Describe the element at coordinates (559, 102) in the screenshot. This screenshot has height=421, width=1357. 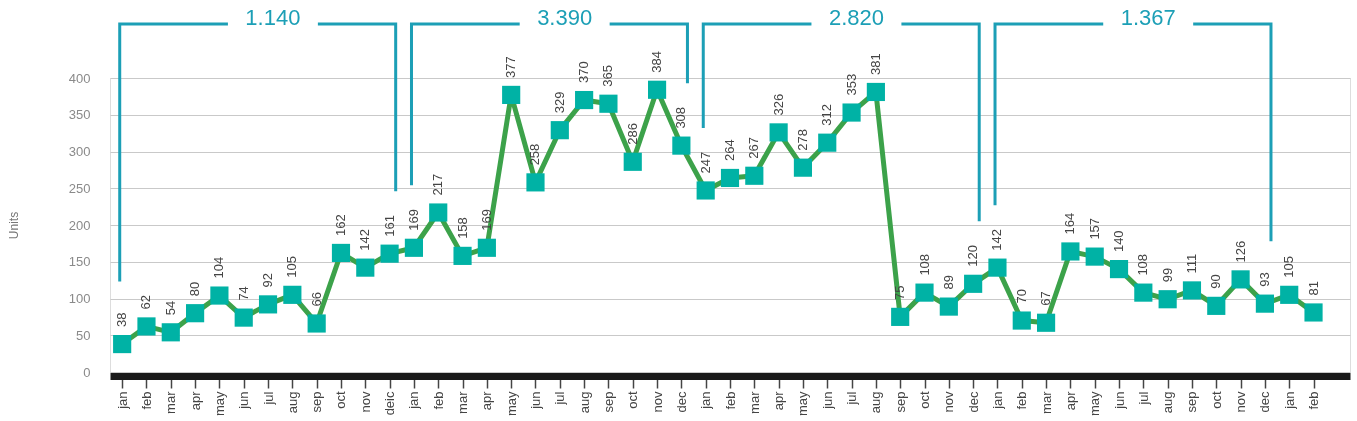
I see `data-label: 329` at that location.